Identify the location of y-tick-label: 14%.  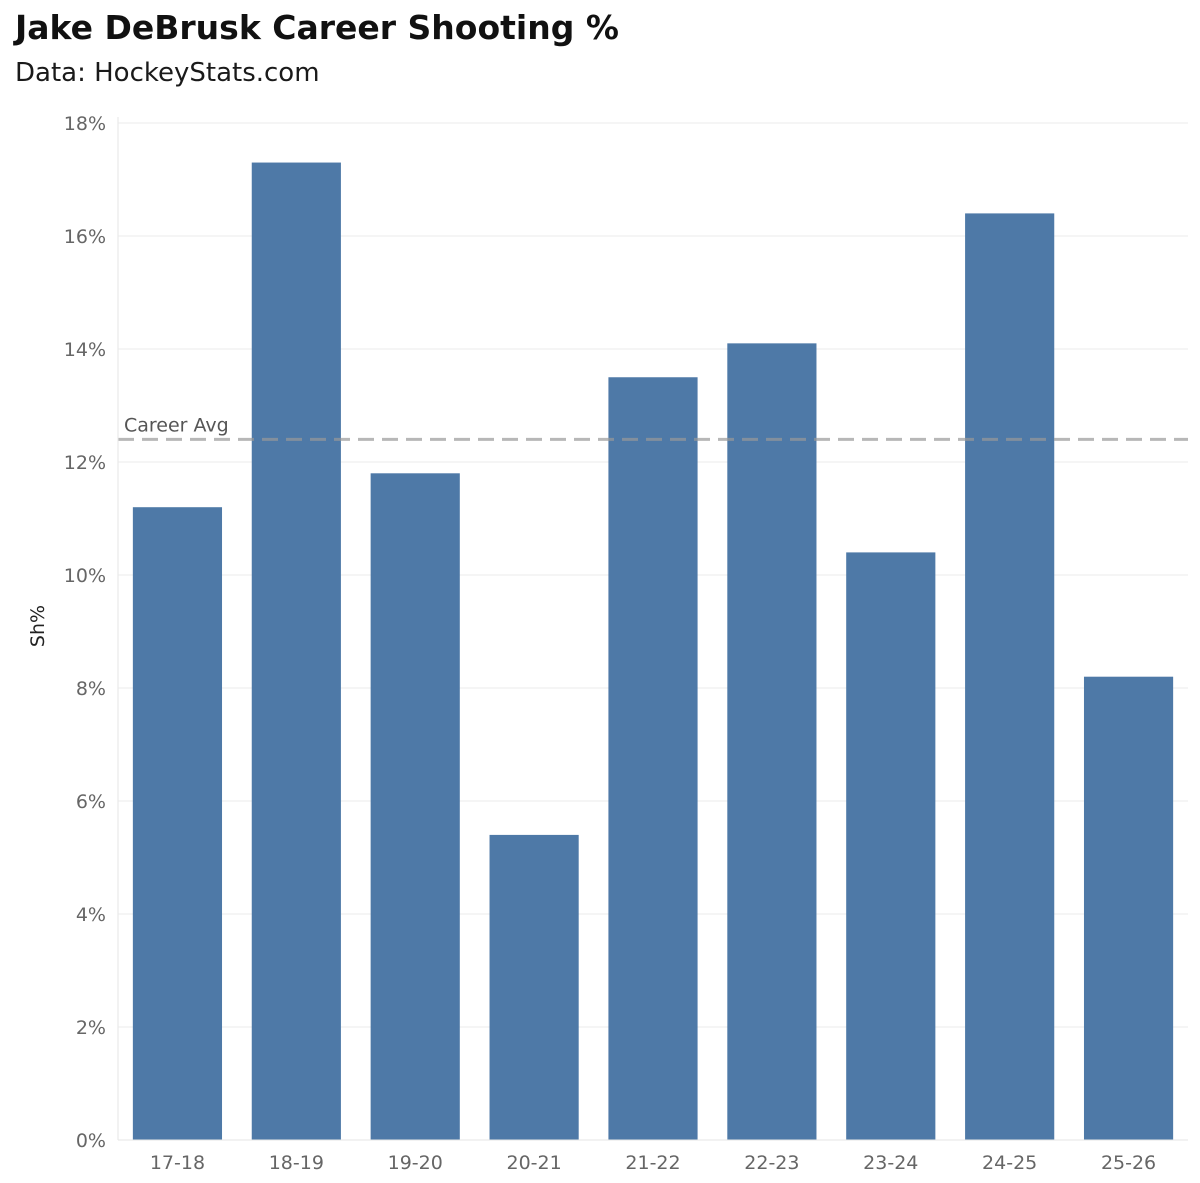
(85, 350).